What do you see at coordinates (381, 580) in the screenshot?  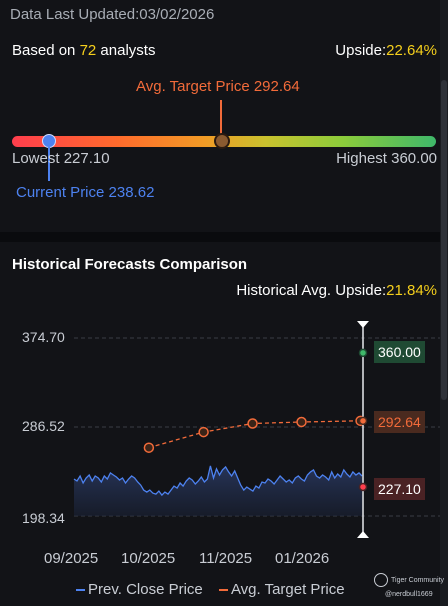 I see `tiger-logo-icon` at bounding box center [381, 580].